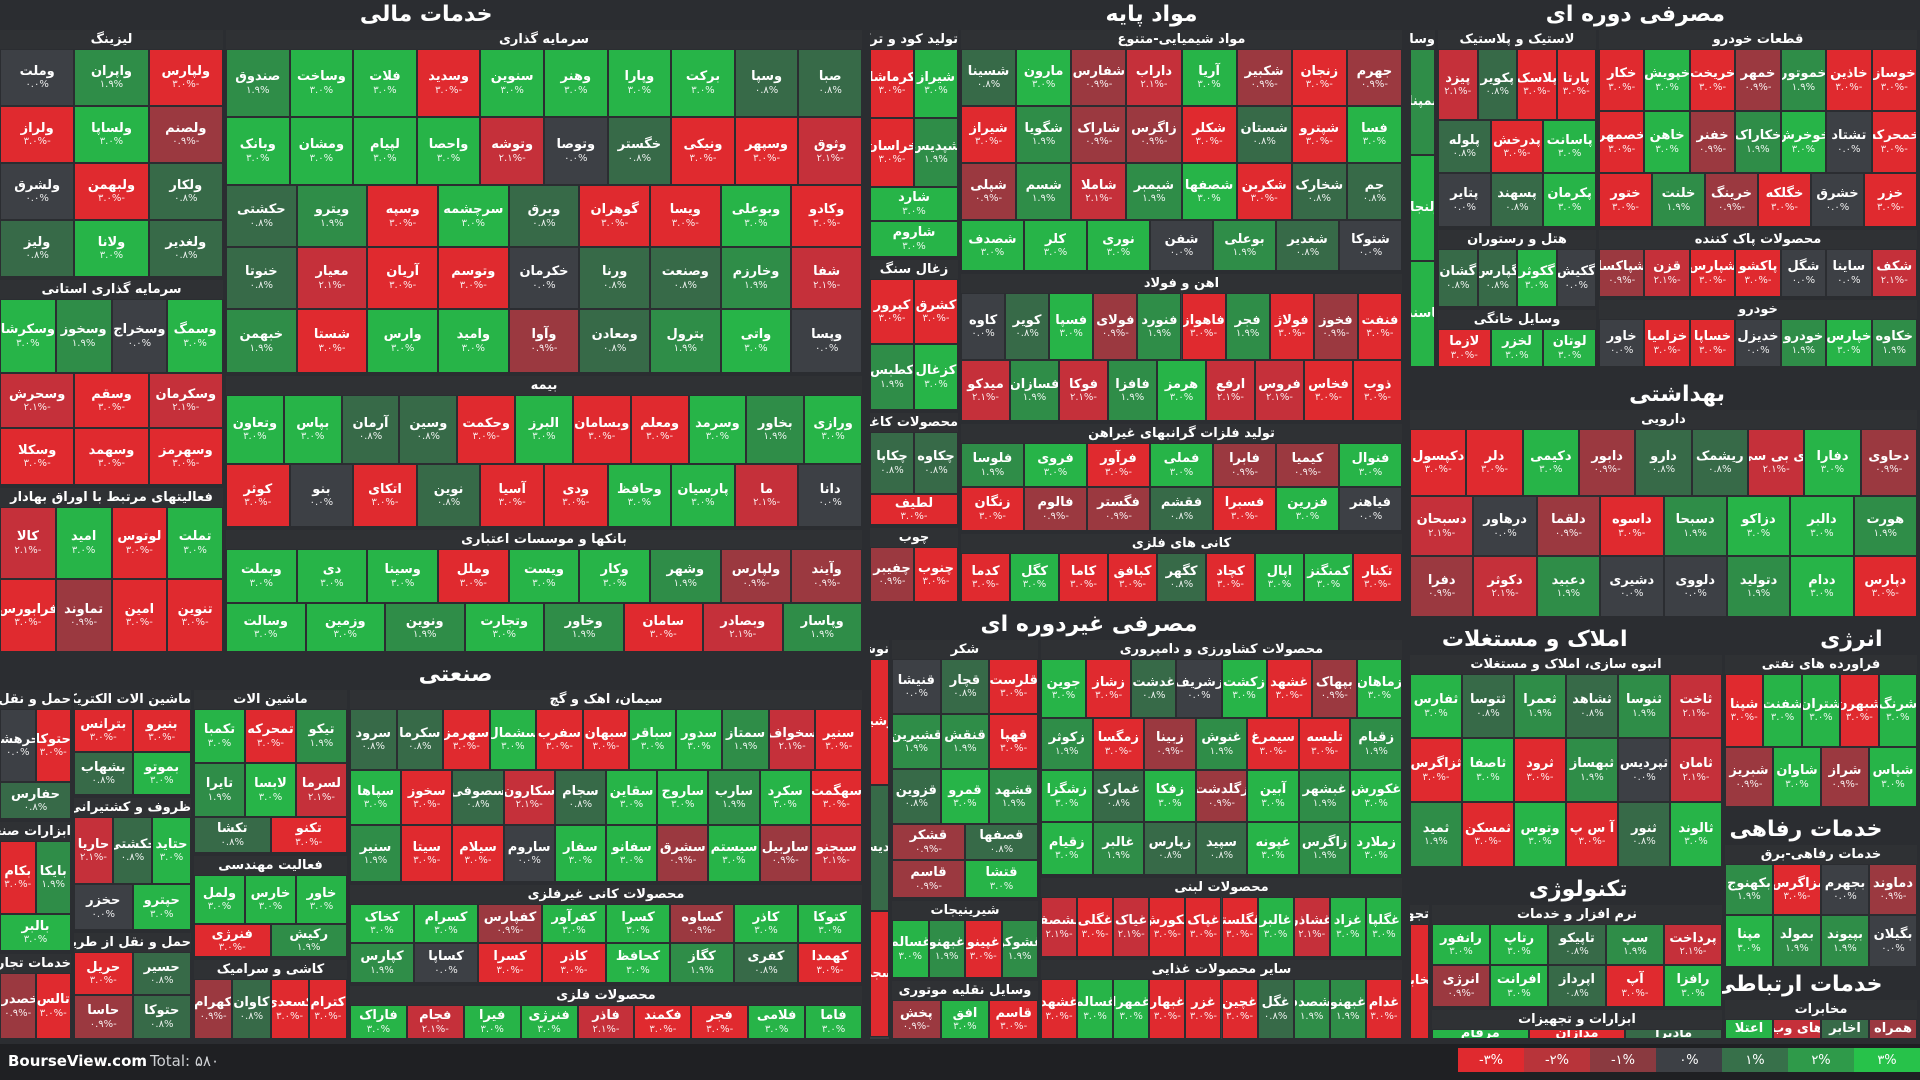 The image size is (1920, 1080). What do you see at coordinates (992, 509) in the screenshot?
I see `stock-tile: زنگان -۳.۰%` at bounding box center [992, 509].